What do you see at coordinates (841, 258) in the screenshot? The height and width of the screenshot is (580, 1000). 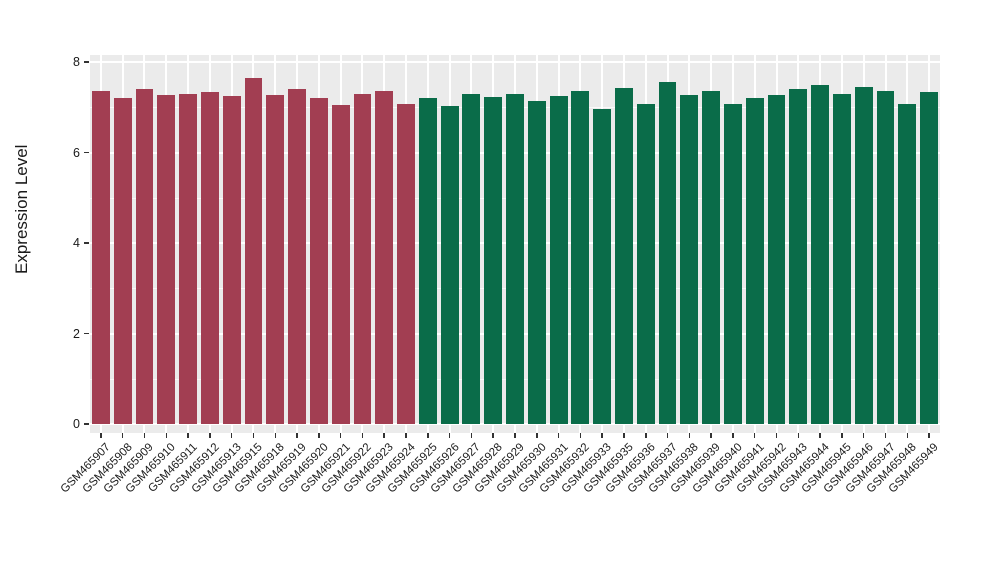 I see `bar-GSM465945` at bounding box center [841, 258].